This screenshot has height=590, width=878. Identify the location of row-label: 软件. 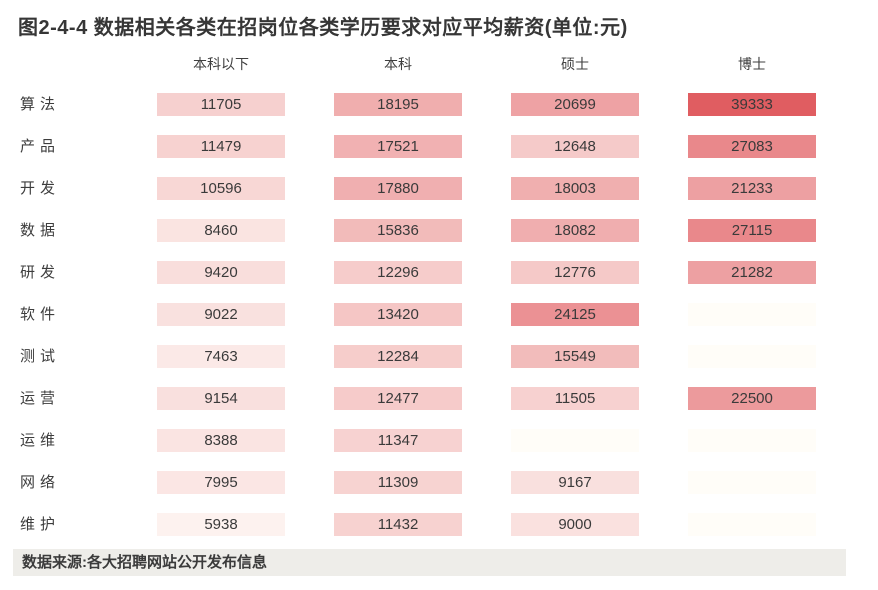
(40, 314).